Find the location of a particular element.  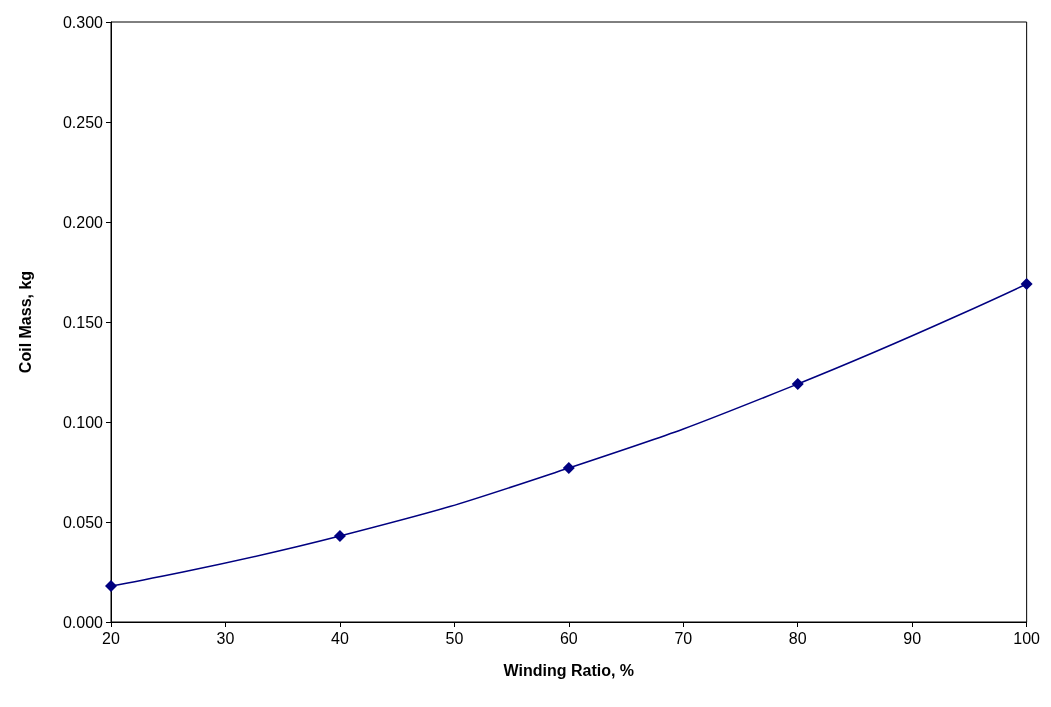

x-tick-label: 30 is located at coordinates (225, 638).